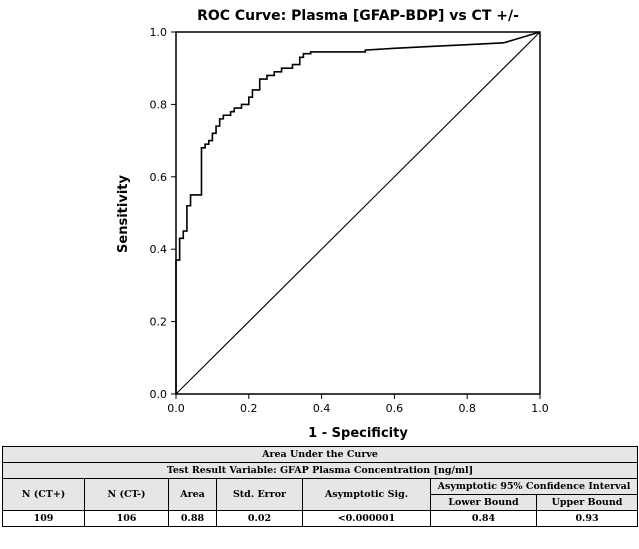 The image size is (639, 549). Describe the element at coordinates (126, 518) in the screenshot. I see `cell-n-neg: 106` at that location.